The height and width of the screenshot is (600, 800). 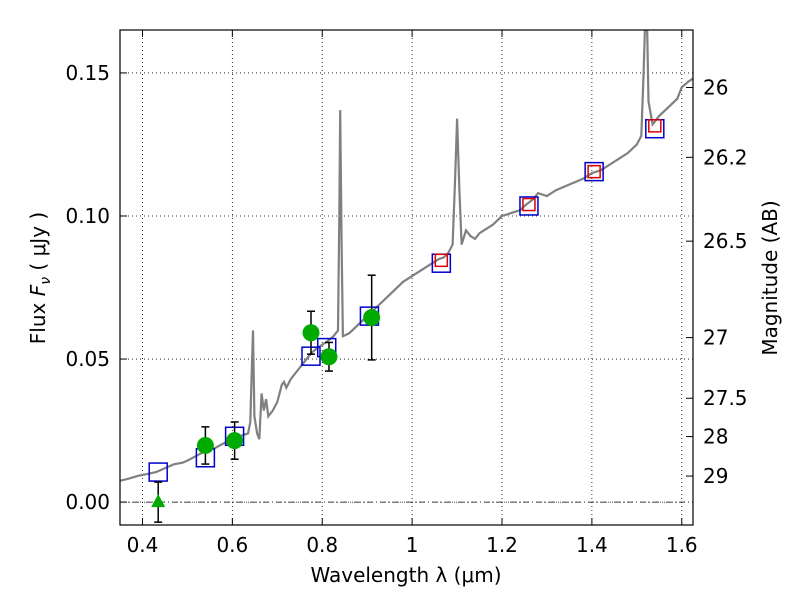 I want to click on y-tick-label: 0.10, so click(x=87, y=216).